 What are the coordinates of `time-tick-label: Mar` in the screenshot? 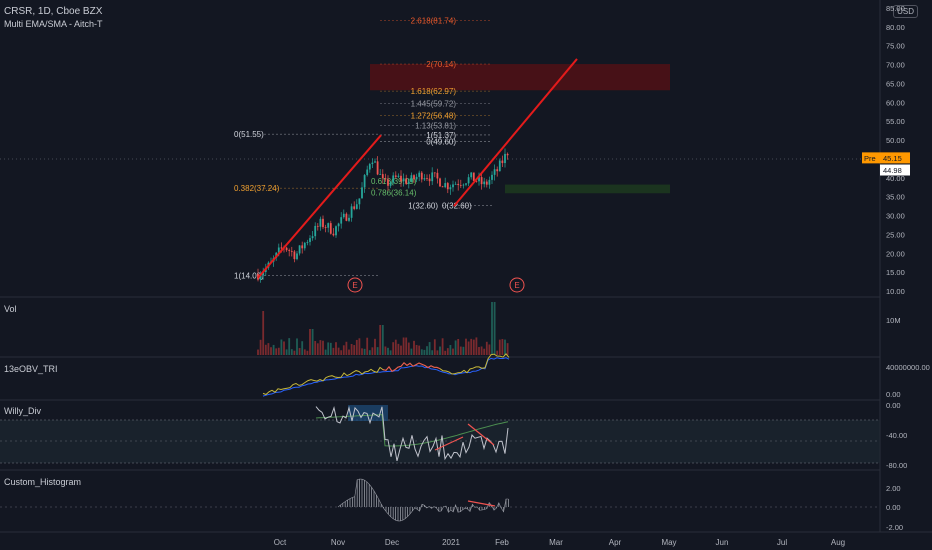 It's located at (556, 542).